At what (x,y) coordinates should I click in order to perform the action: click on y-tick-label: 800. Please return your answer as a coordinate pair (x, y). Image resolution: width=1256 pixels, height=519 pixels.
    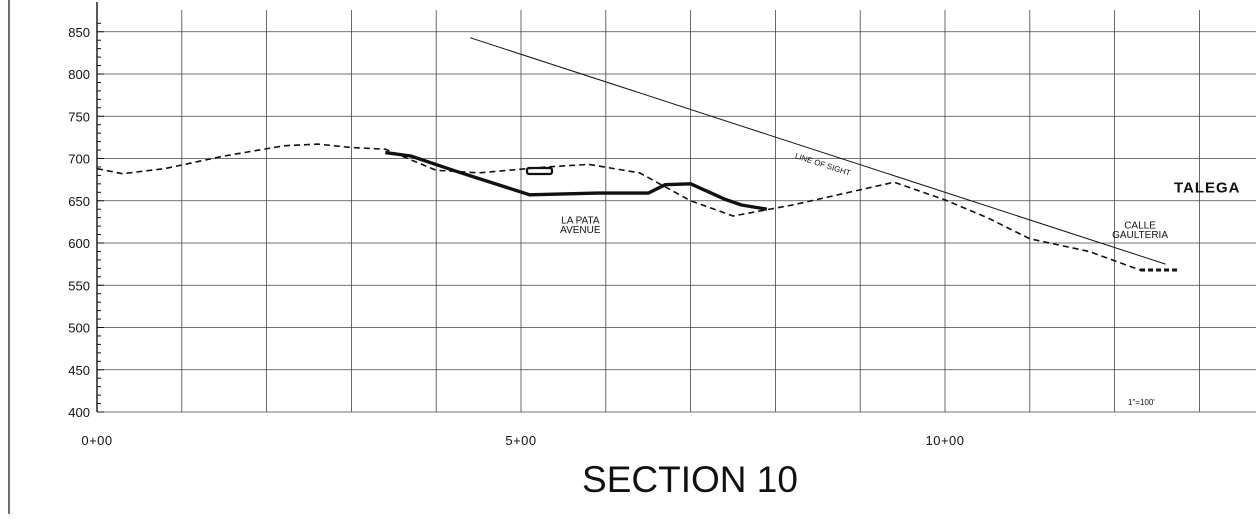
    Looking at the image, I should click on (79, 74).